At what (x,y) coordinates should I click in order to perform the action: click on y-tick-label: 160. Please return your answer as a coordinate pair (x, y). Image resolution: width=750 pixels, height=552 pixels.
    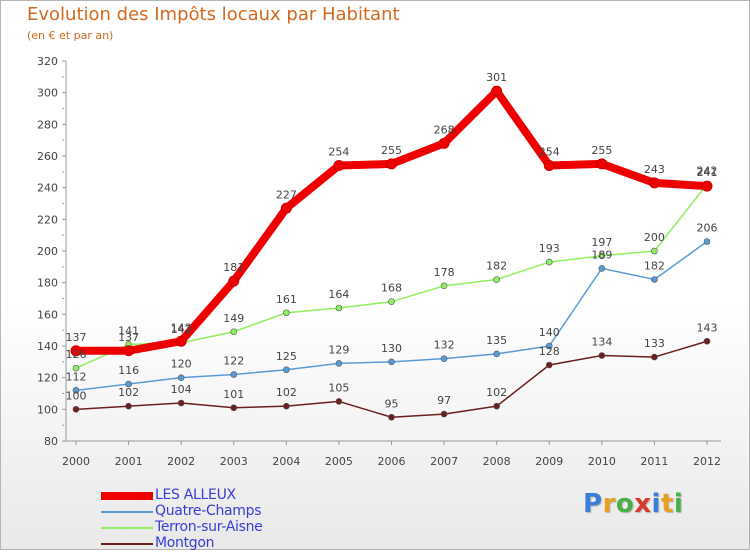
    Looking at the image, I should click on (47, 314).